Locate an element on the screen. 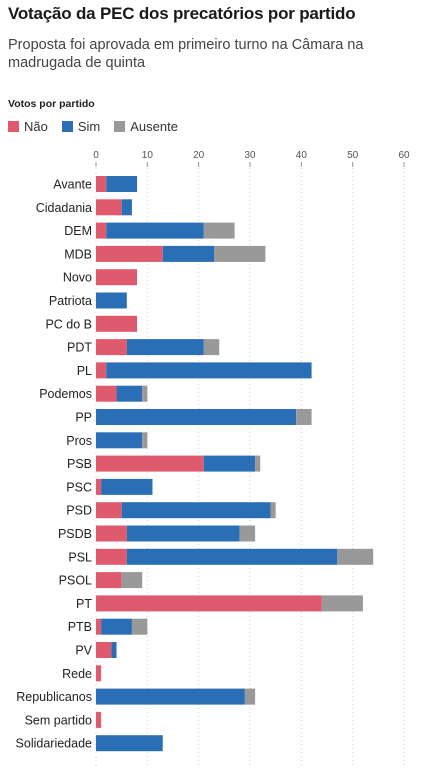 The height and width of the screenshot is (771, 429). category-label: PSOL is located at coordinates (75, 581).